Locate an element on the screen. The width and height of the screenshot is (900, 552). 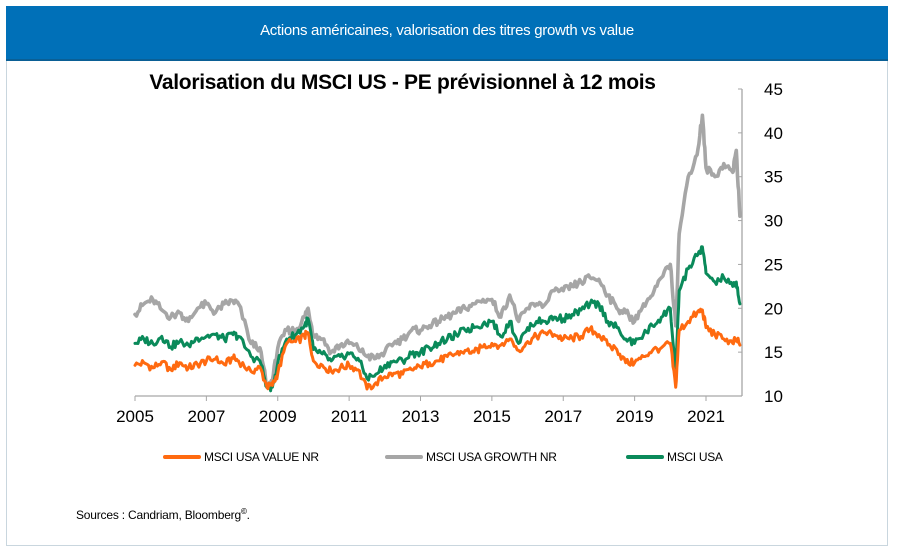
y-tick-label: 45 is located at coordinates (773, 89).